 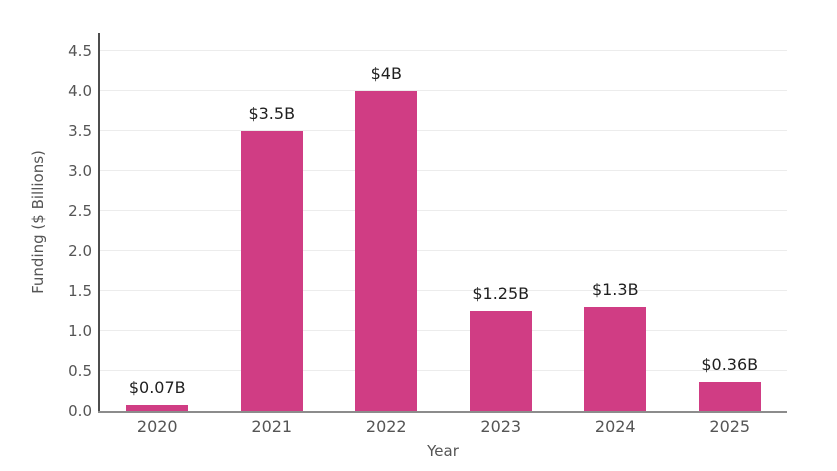 I want to click on gridline-0.5, so click(x=443, y=370).